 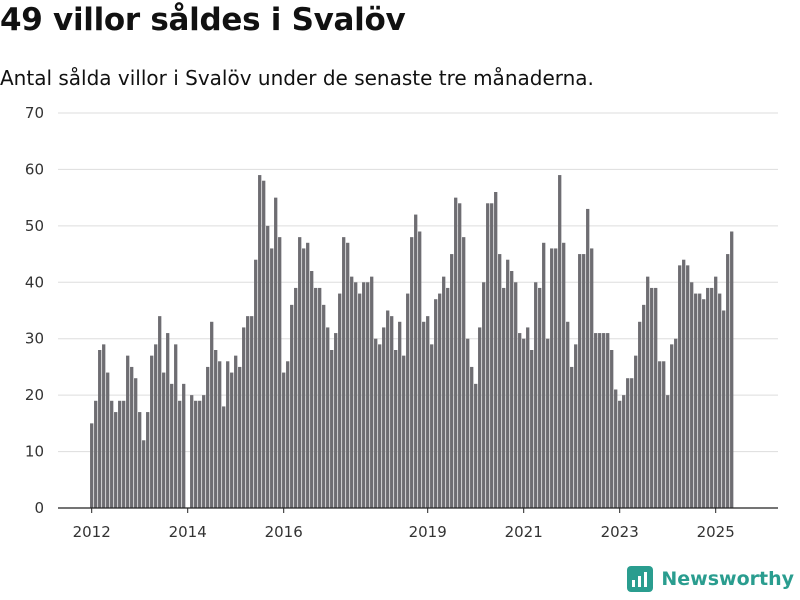 What do you see at coordinates (34, 282) in the screenshot?
I see `y-tick-label: 40` at bounding box center [34, 282].